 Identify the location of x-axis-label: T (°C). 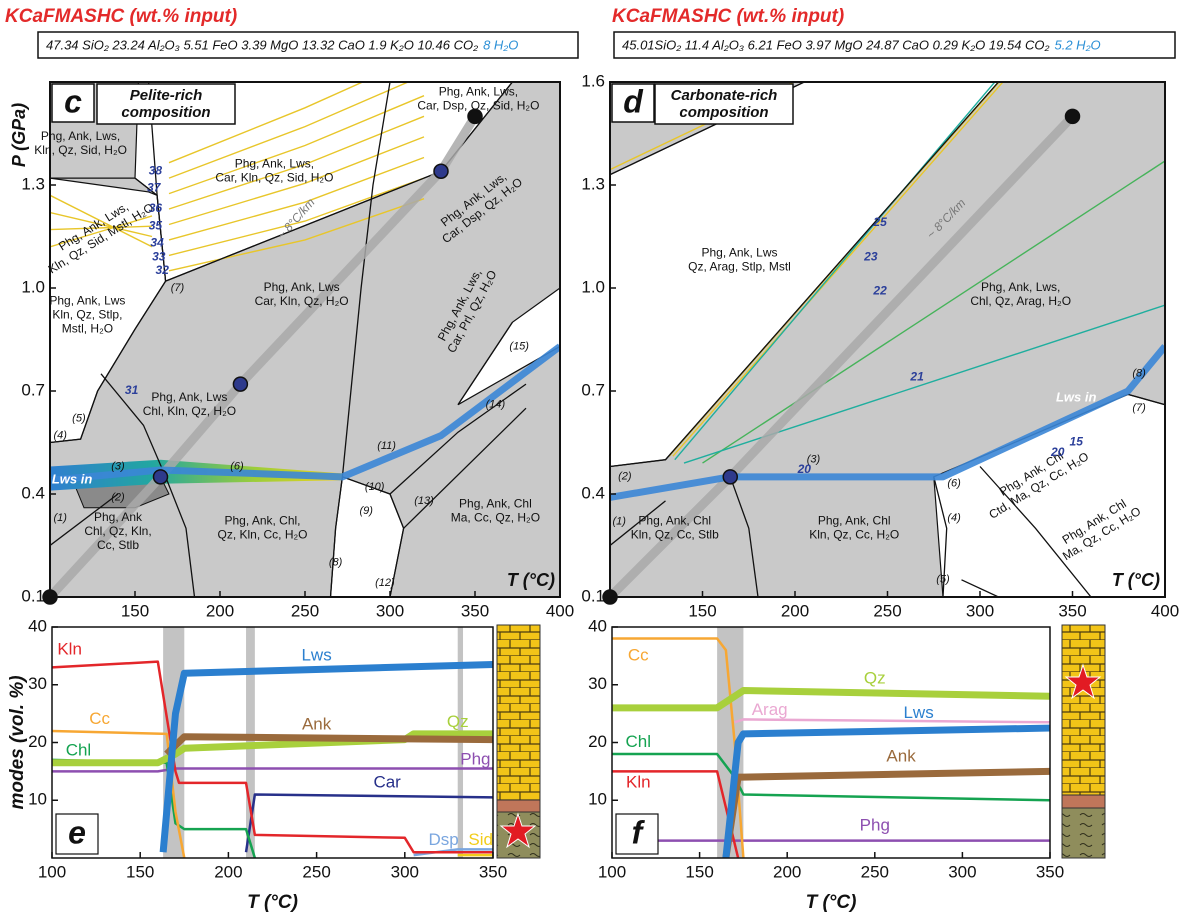
(272, 902).